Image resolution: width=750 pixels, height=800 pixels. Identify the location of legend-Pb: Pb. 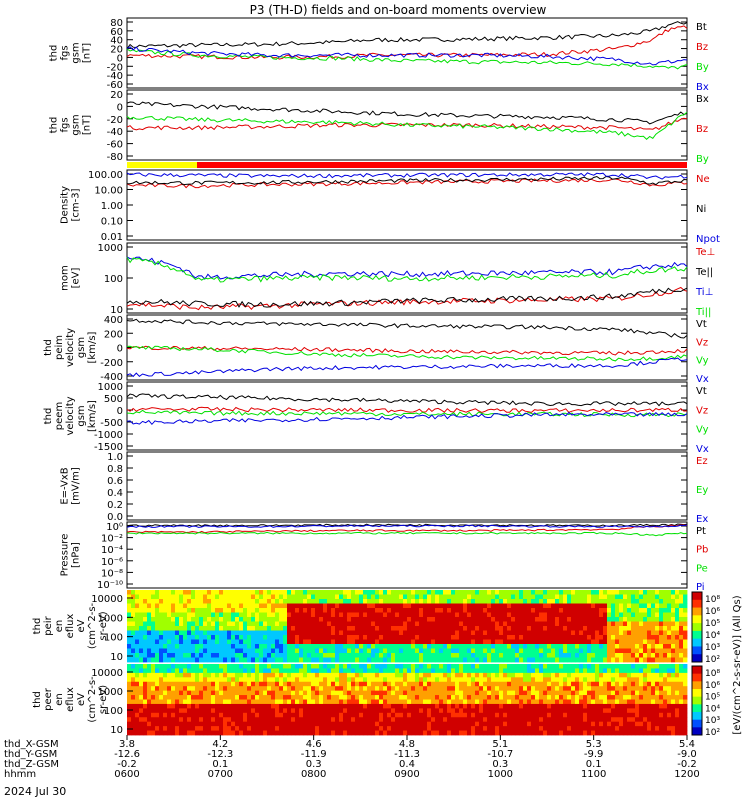
(702, 550).